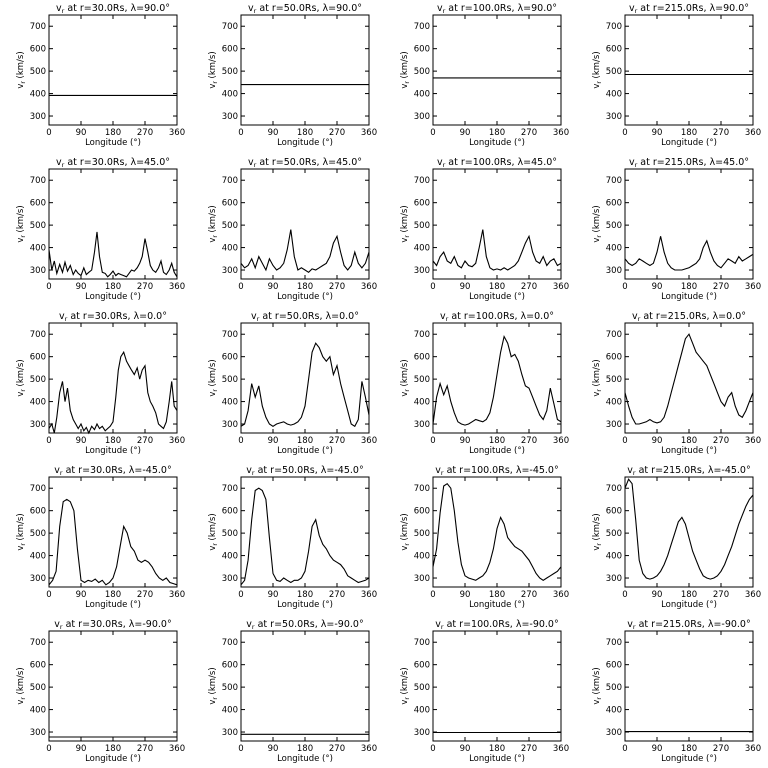 The width and height of the screenshot is (768, 768). I want to click on chart-title: vr at r=100.0Rs, λ=-90.0°, so click(496, 625).